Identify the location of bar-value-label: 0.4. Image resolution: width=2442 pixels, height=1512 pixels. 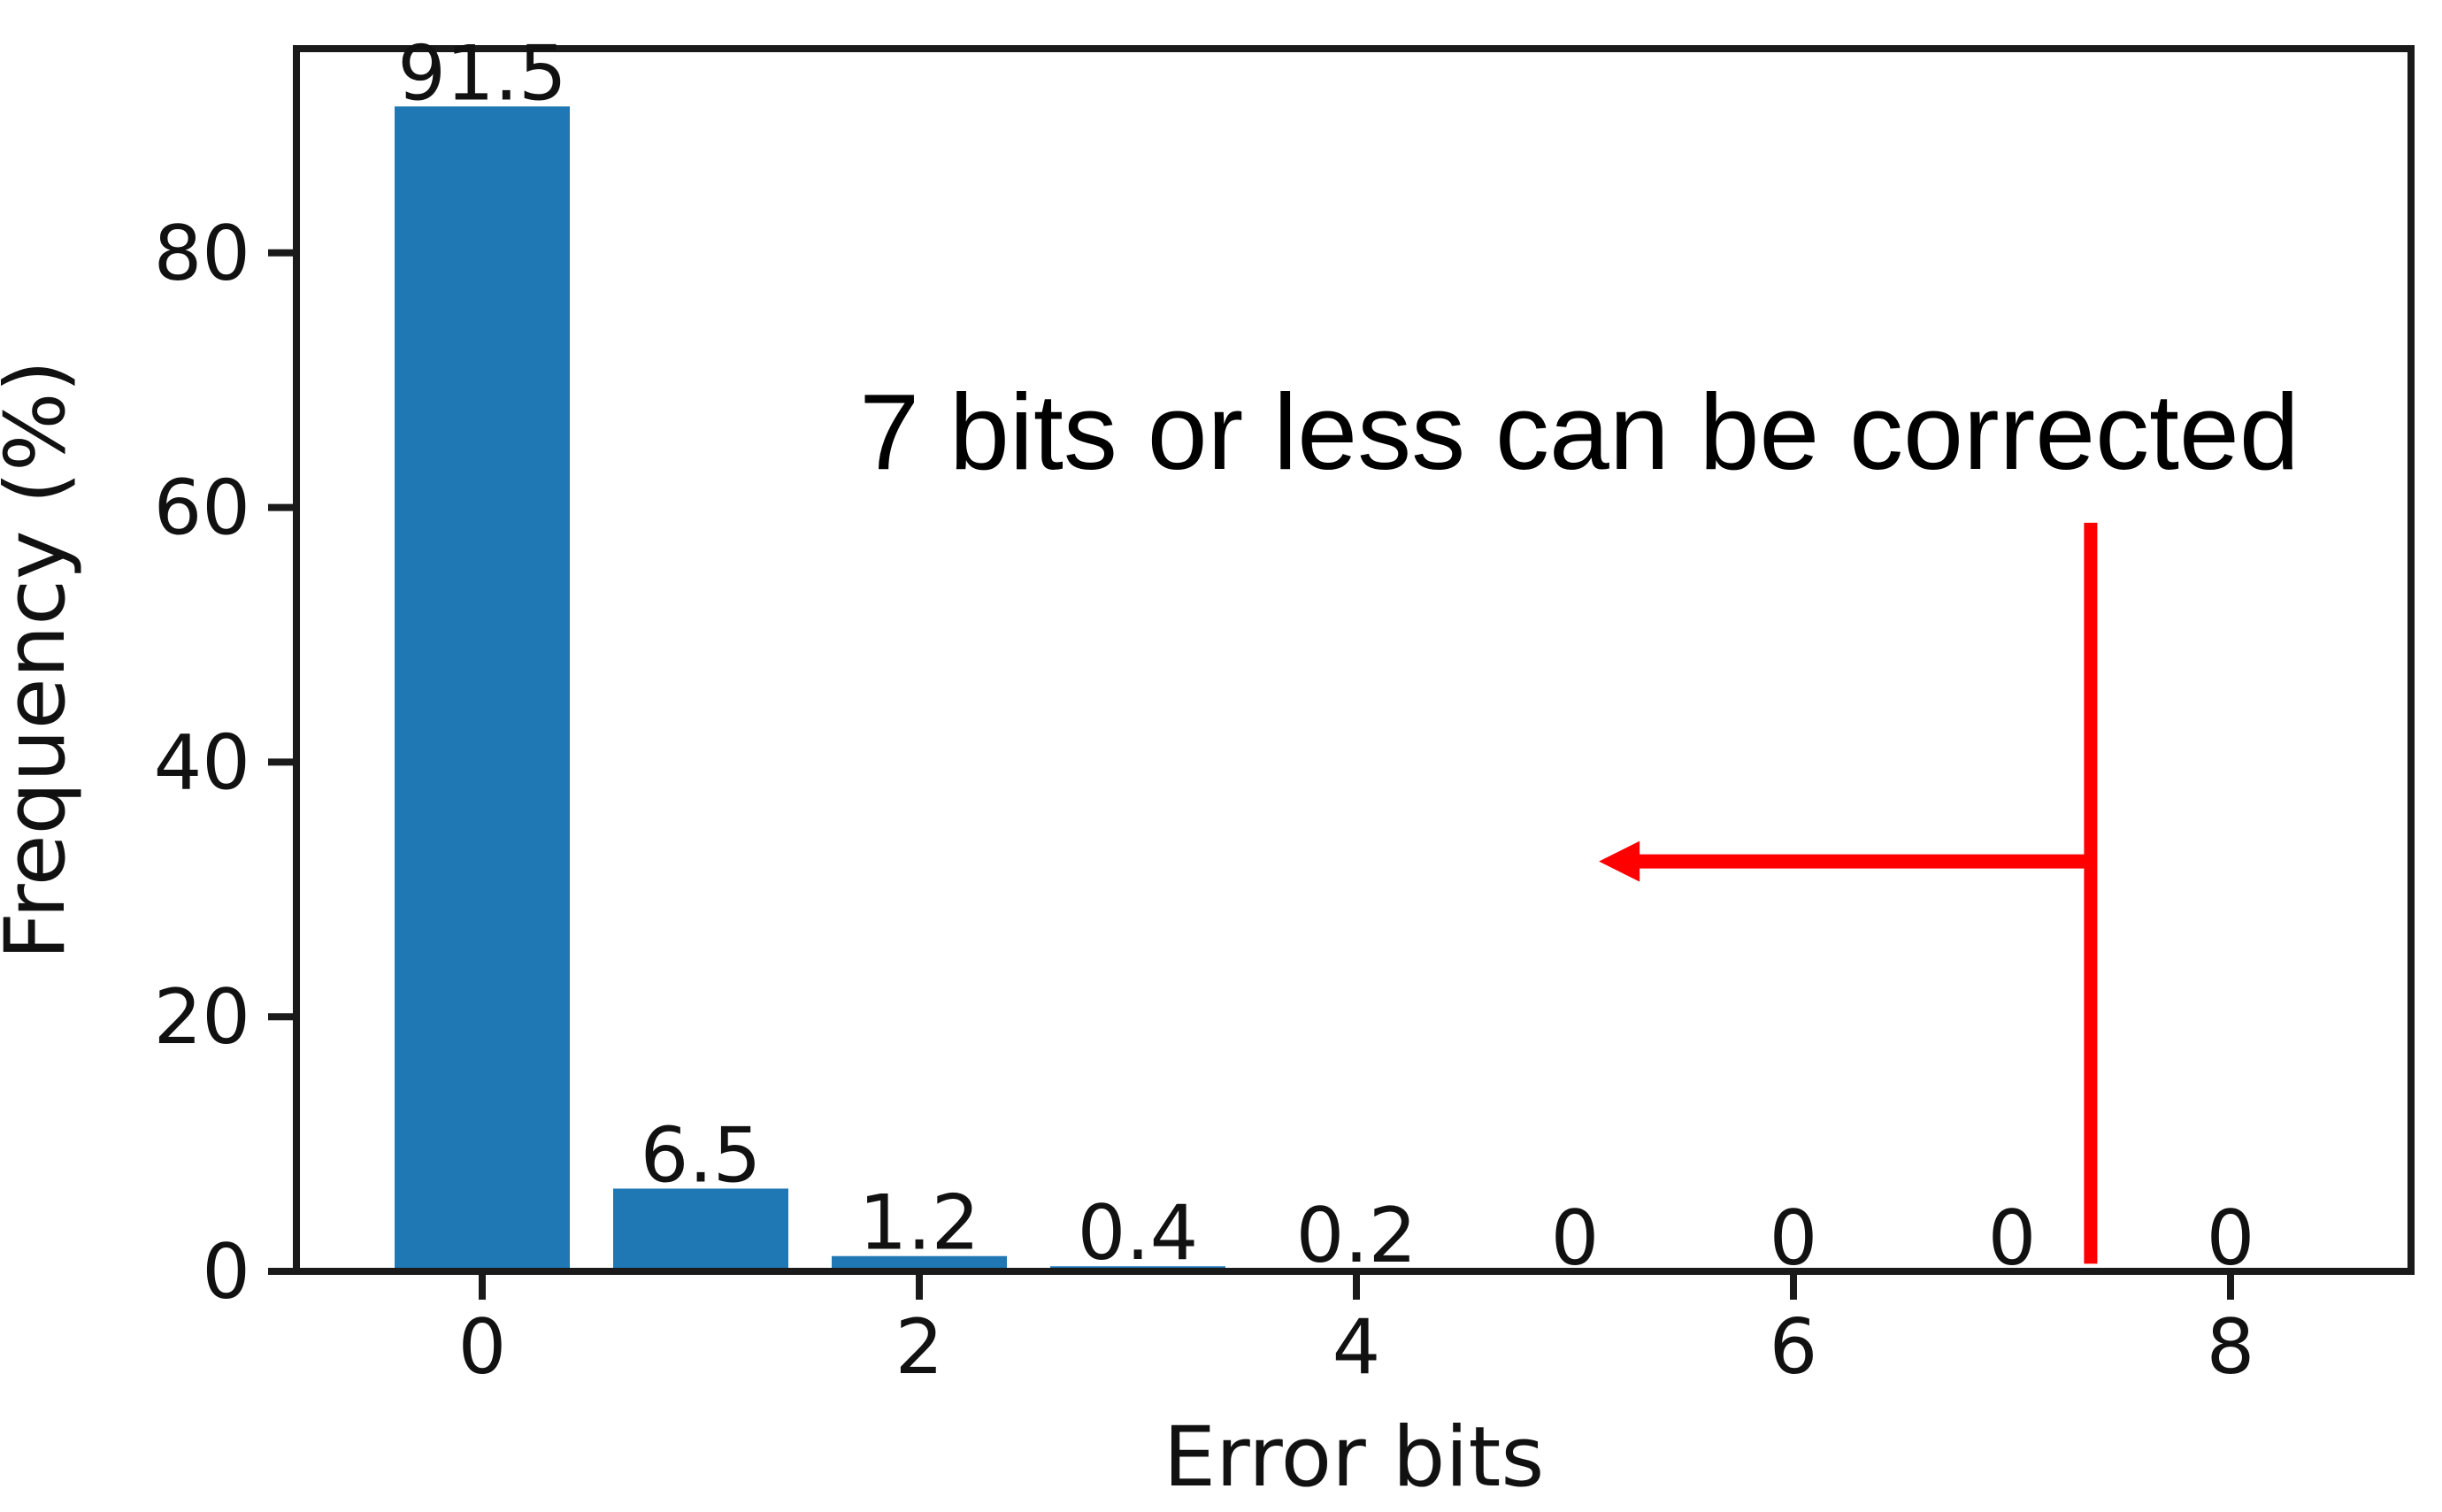
(1138, 1233).